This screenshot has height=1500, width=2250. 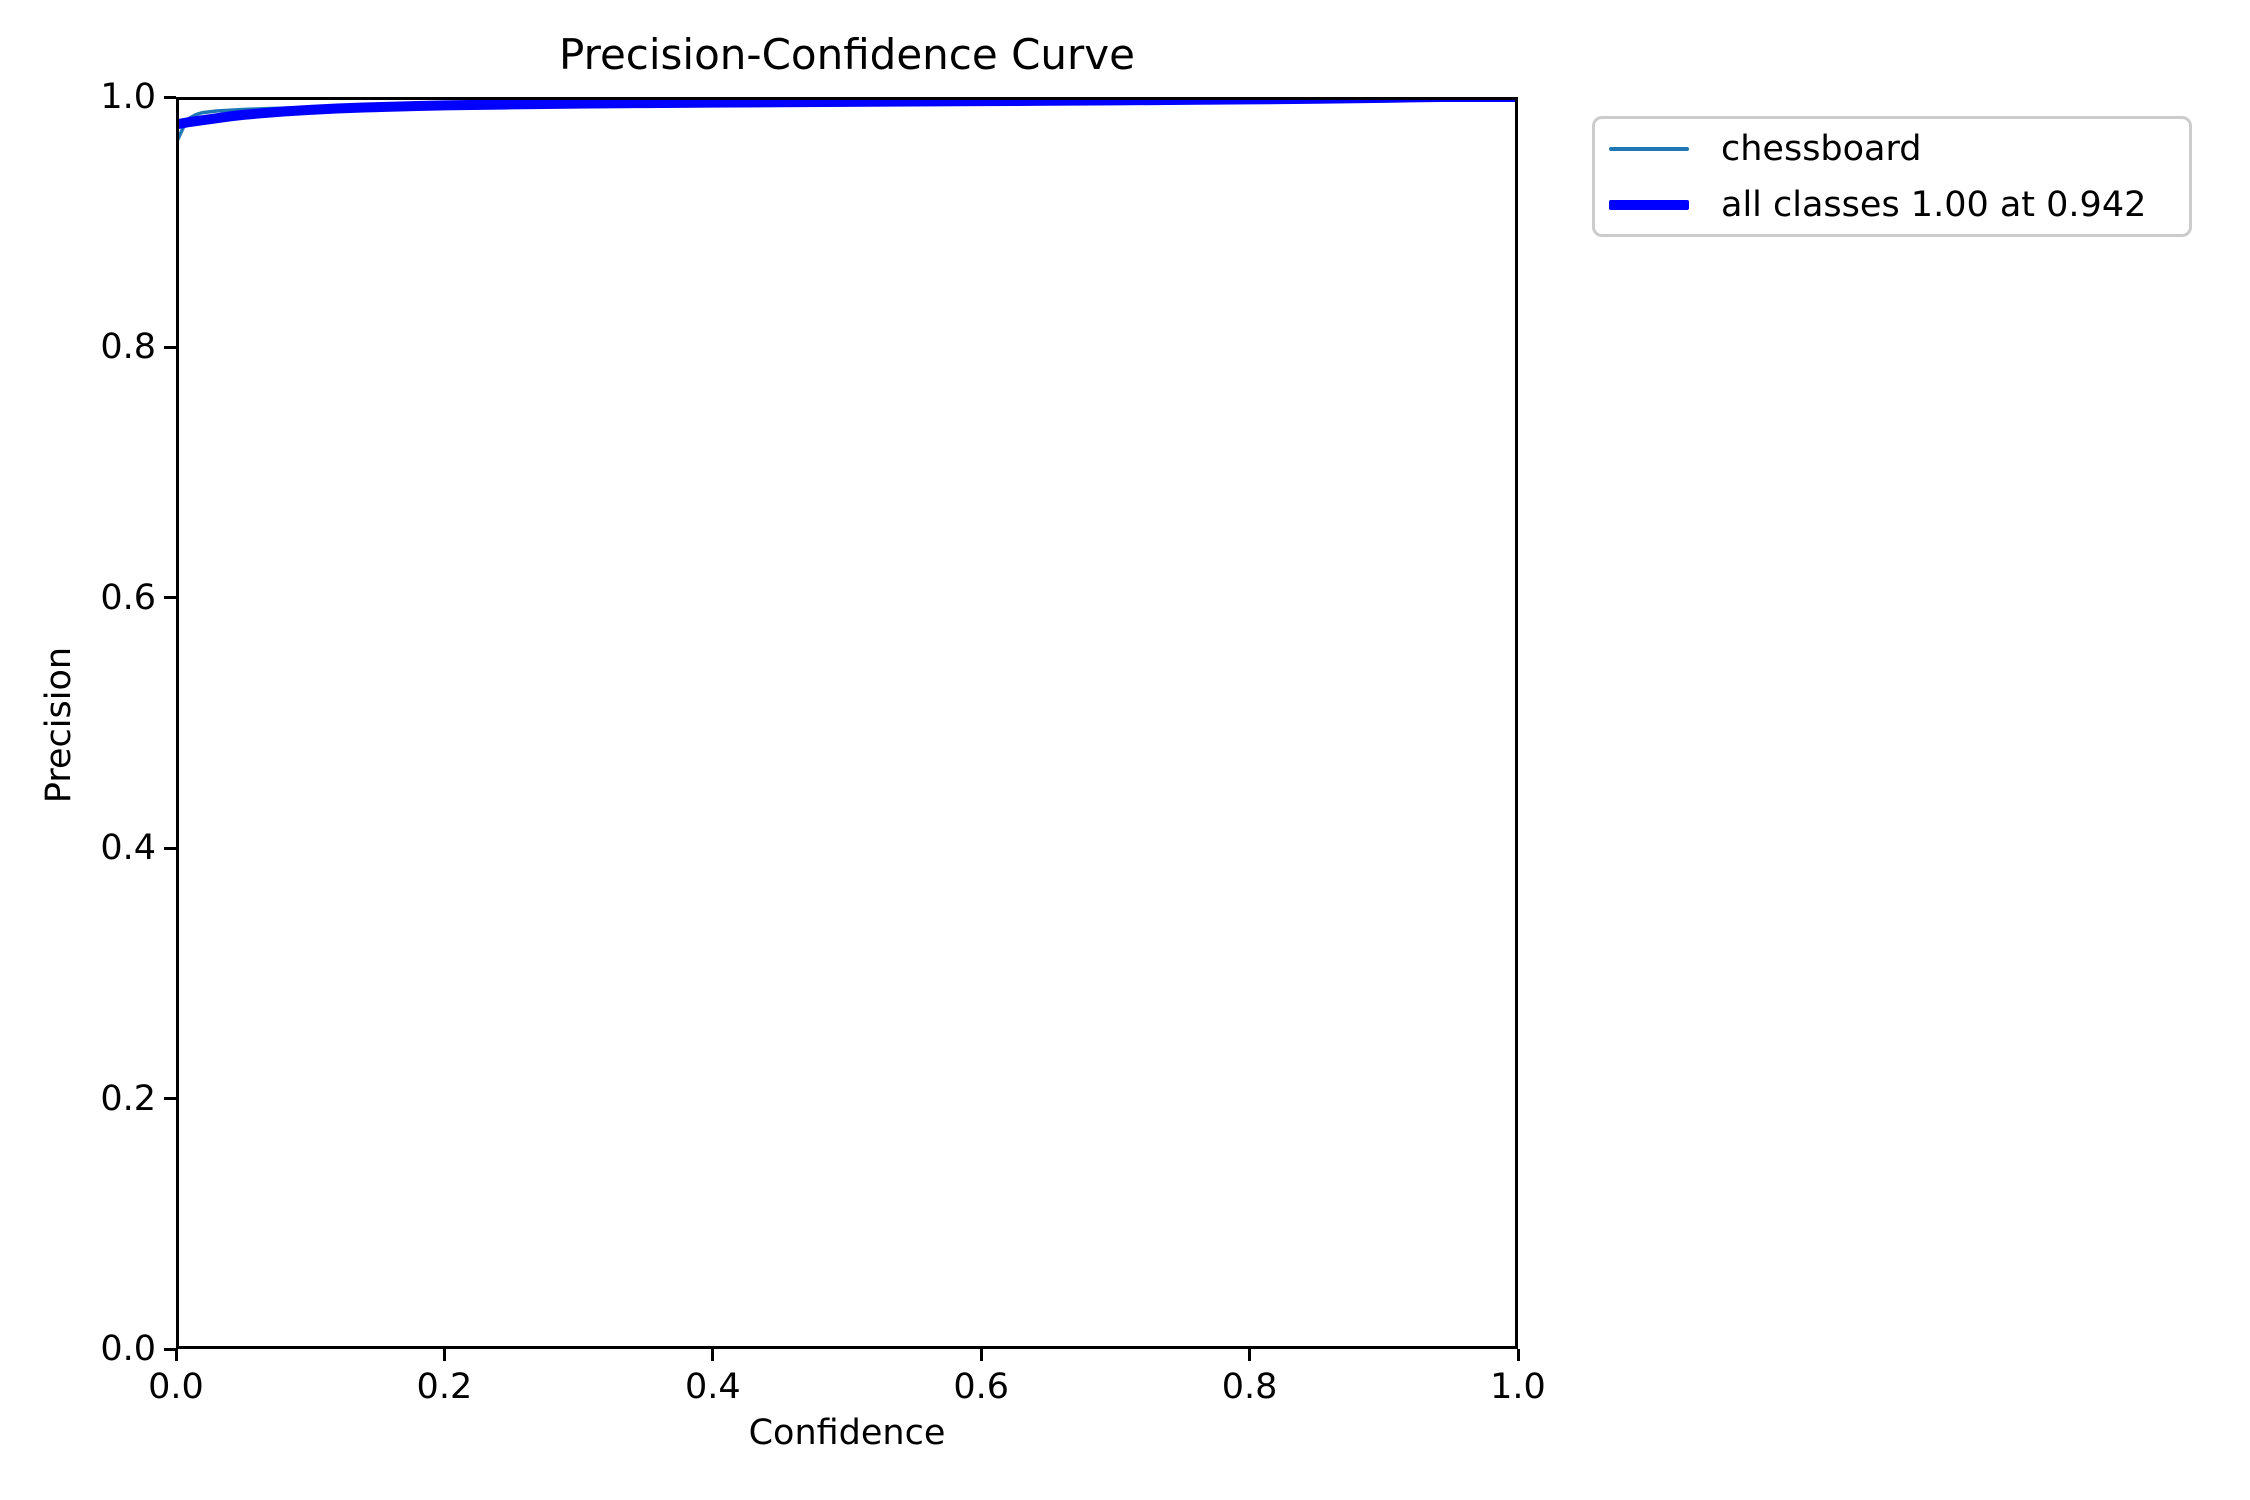 I want to click on chessboard-line-sample, so click(x=1649, y=148).